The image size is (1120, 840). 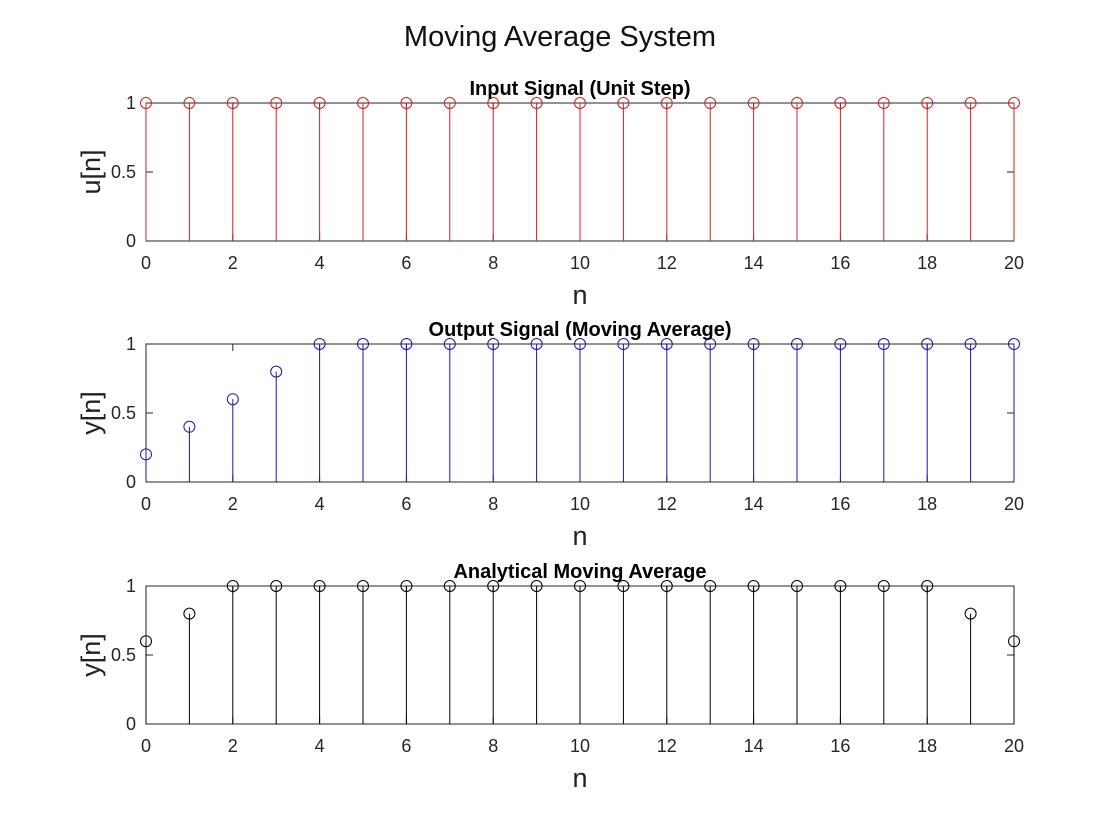 I want to click on figure-title: Moving Average System, so click(x=560, y=37).